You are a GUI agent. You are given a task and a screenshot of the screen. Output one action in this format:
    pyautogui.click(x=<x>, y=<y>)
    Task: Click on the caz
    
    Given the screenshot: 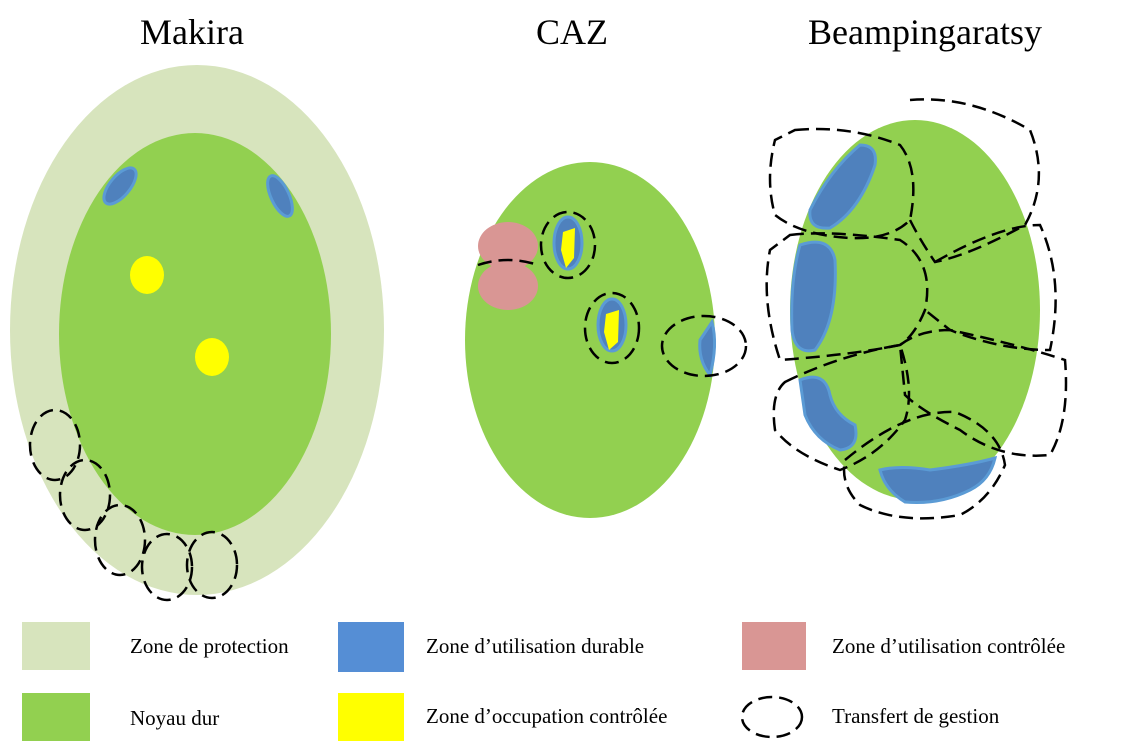 What is the action you would take?
    pyautogui.click(x=606, y=340)
    